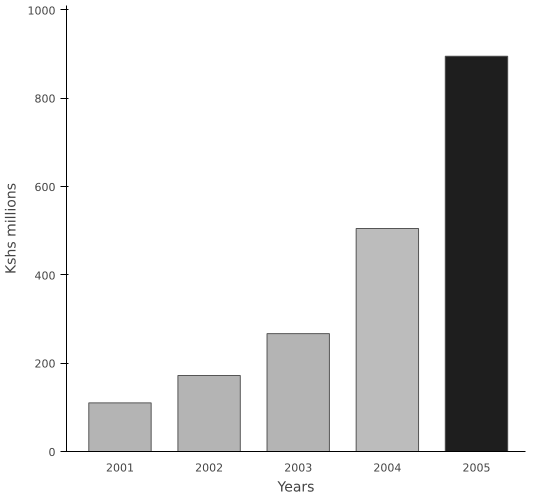 The height and width of the screenshot is (504, 536). Describe the element at coordinates (42, 11) in the screenshot. I see `y-tick-label: 1000` at that location.